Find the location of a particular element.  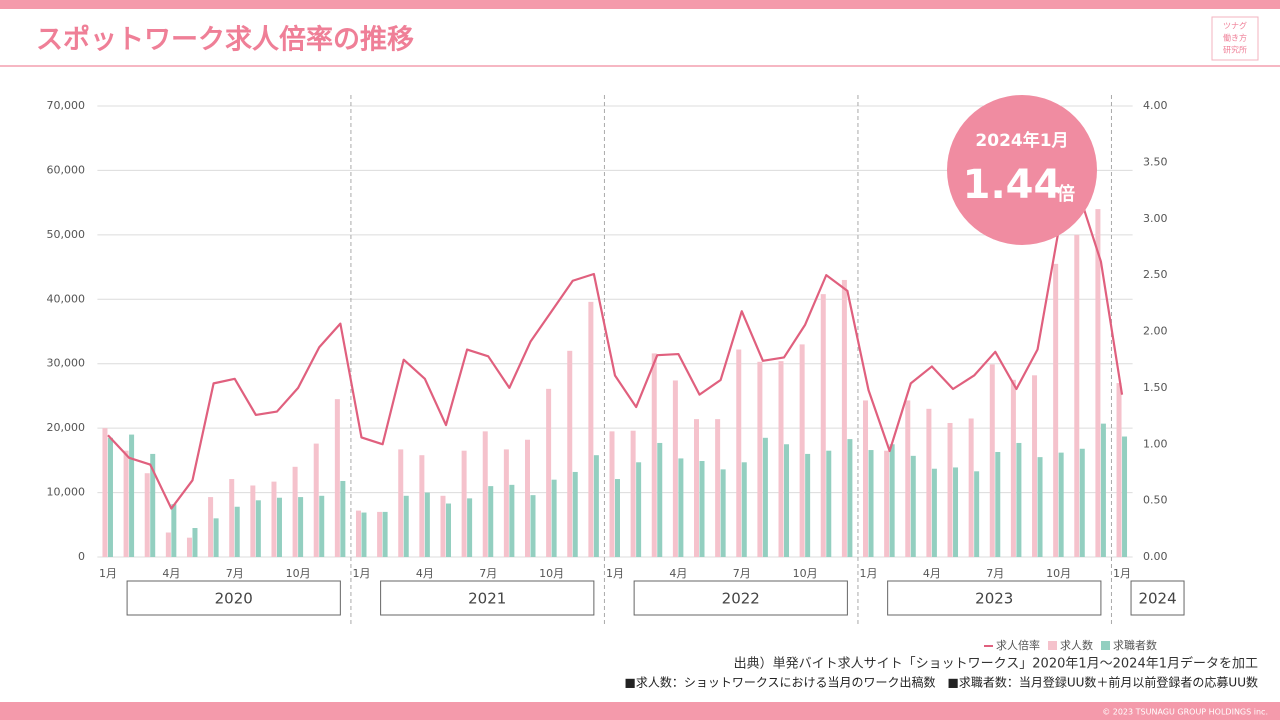

year-label: 2023 is located at coordinates (994, 599).